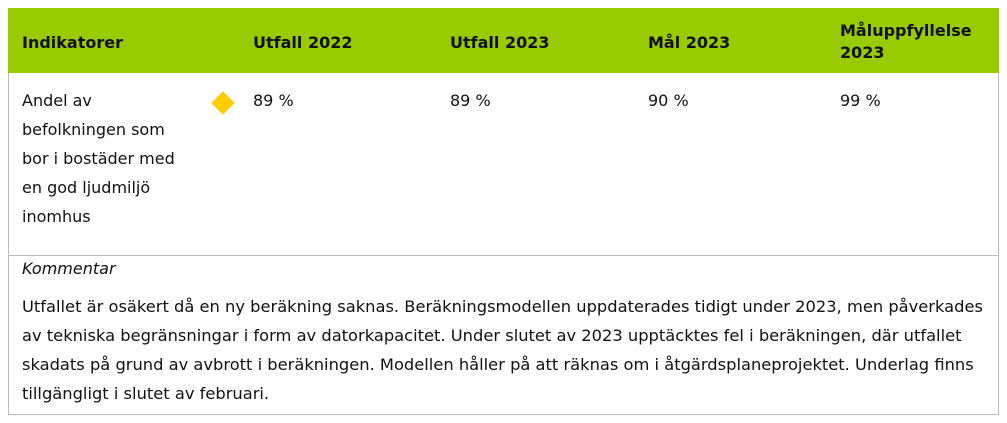 The image size is (1007, 423). What do you see at coordinates (689, 42) in the screenshot?
I see `header-cell: Mål 2023` at bounding box center [689, 42].